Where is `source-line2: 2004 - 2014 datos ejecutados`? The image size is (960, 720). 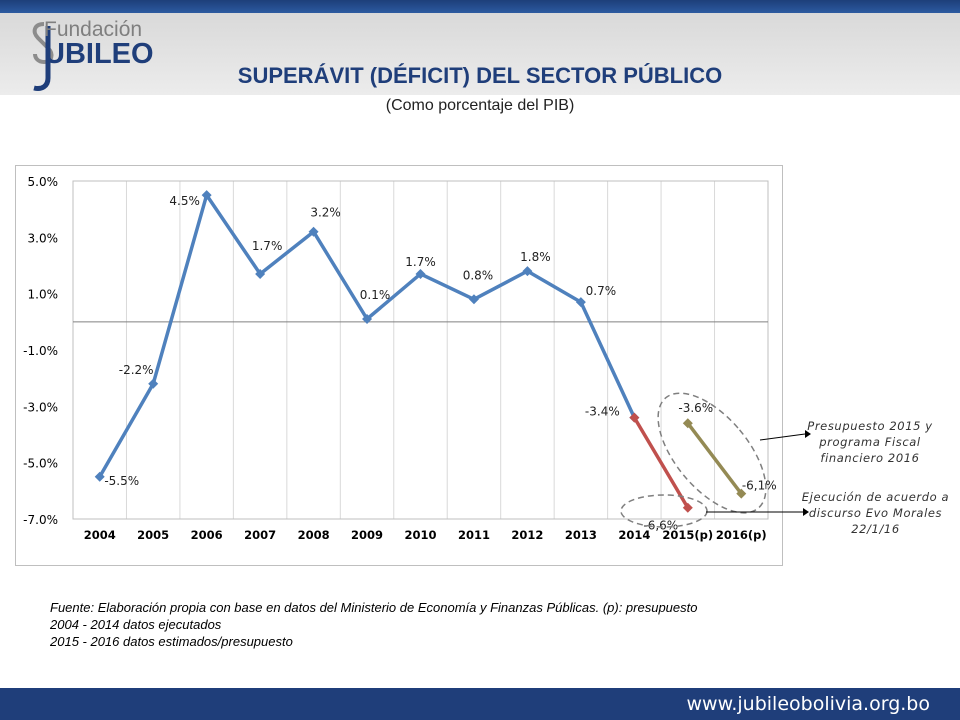
source-line2: 2004 - 2014 datos ejecutados is located at coordinates (136, 624).